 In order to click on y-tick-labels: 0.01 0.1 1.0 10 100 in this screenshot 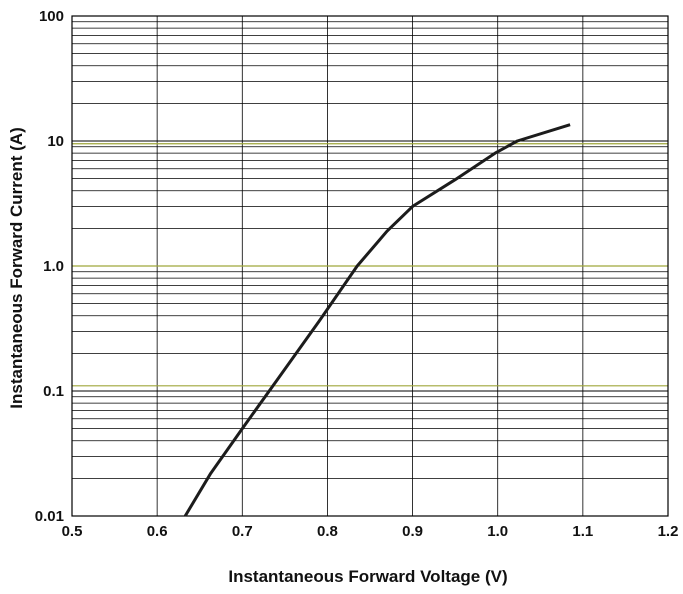, I will do `click(49, 266)`.